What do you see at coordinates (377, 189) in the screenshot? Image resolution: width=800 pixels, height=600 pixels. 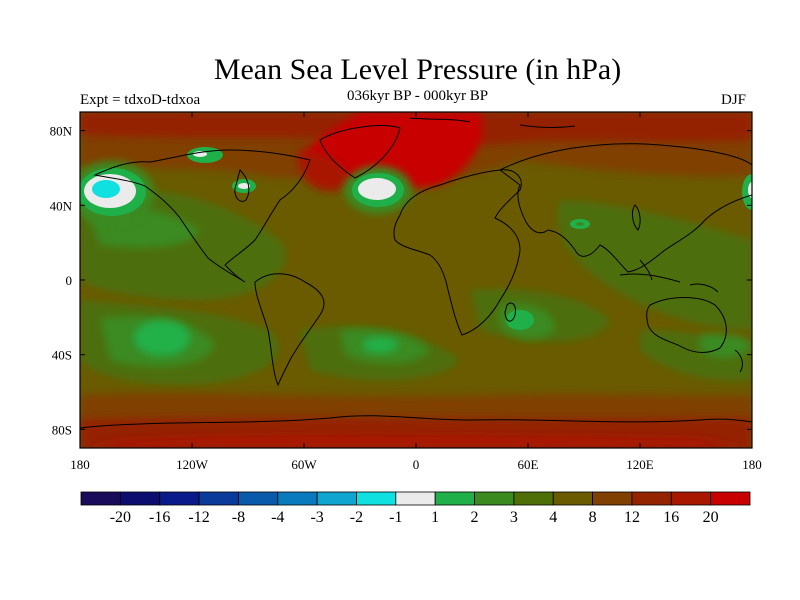 I see `field-level-1-north-atlantic` at bounding box center [377, 189].